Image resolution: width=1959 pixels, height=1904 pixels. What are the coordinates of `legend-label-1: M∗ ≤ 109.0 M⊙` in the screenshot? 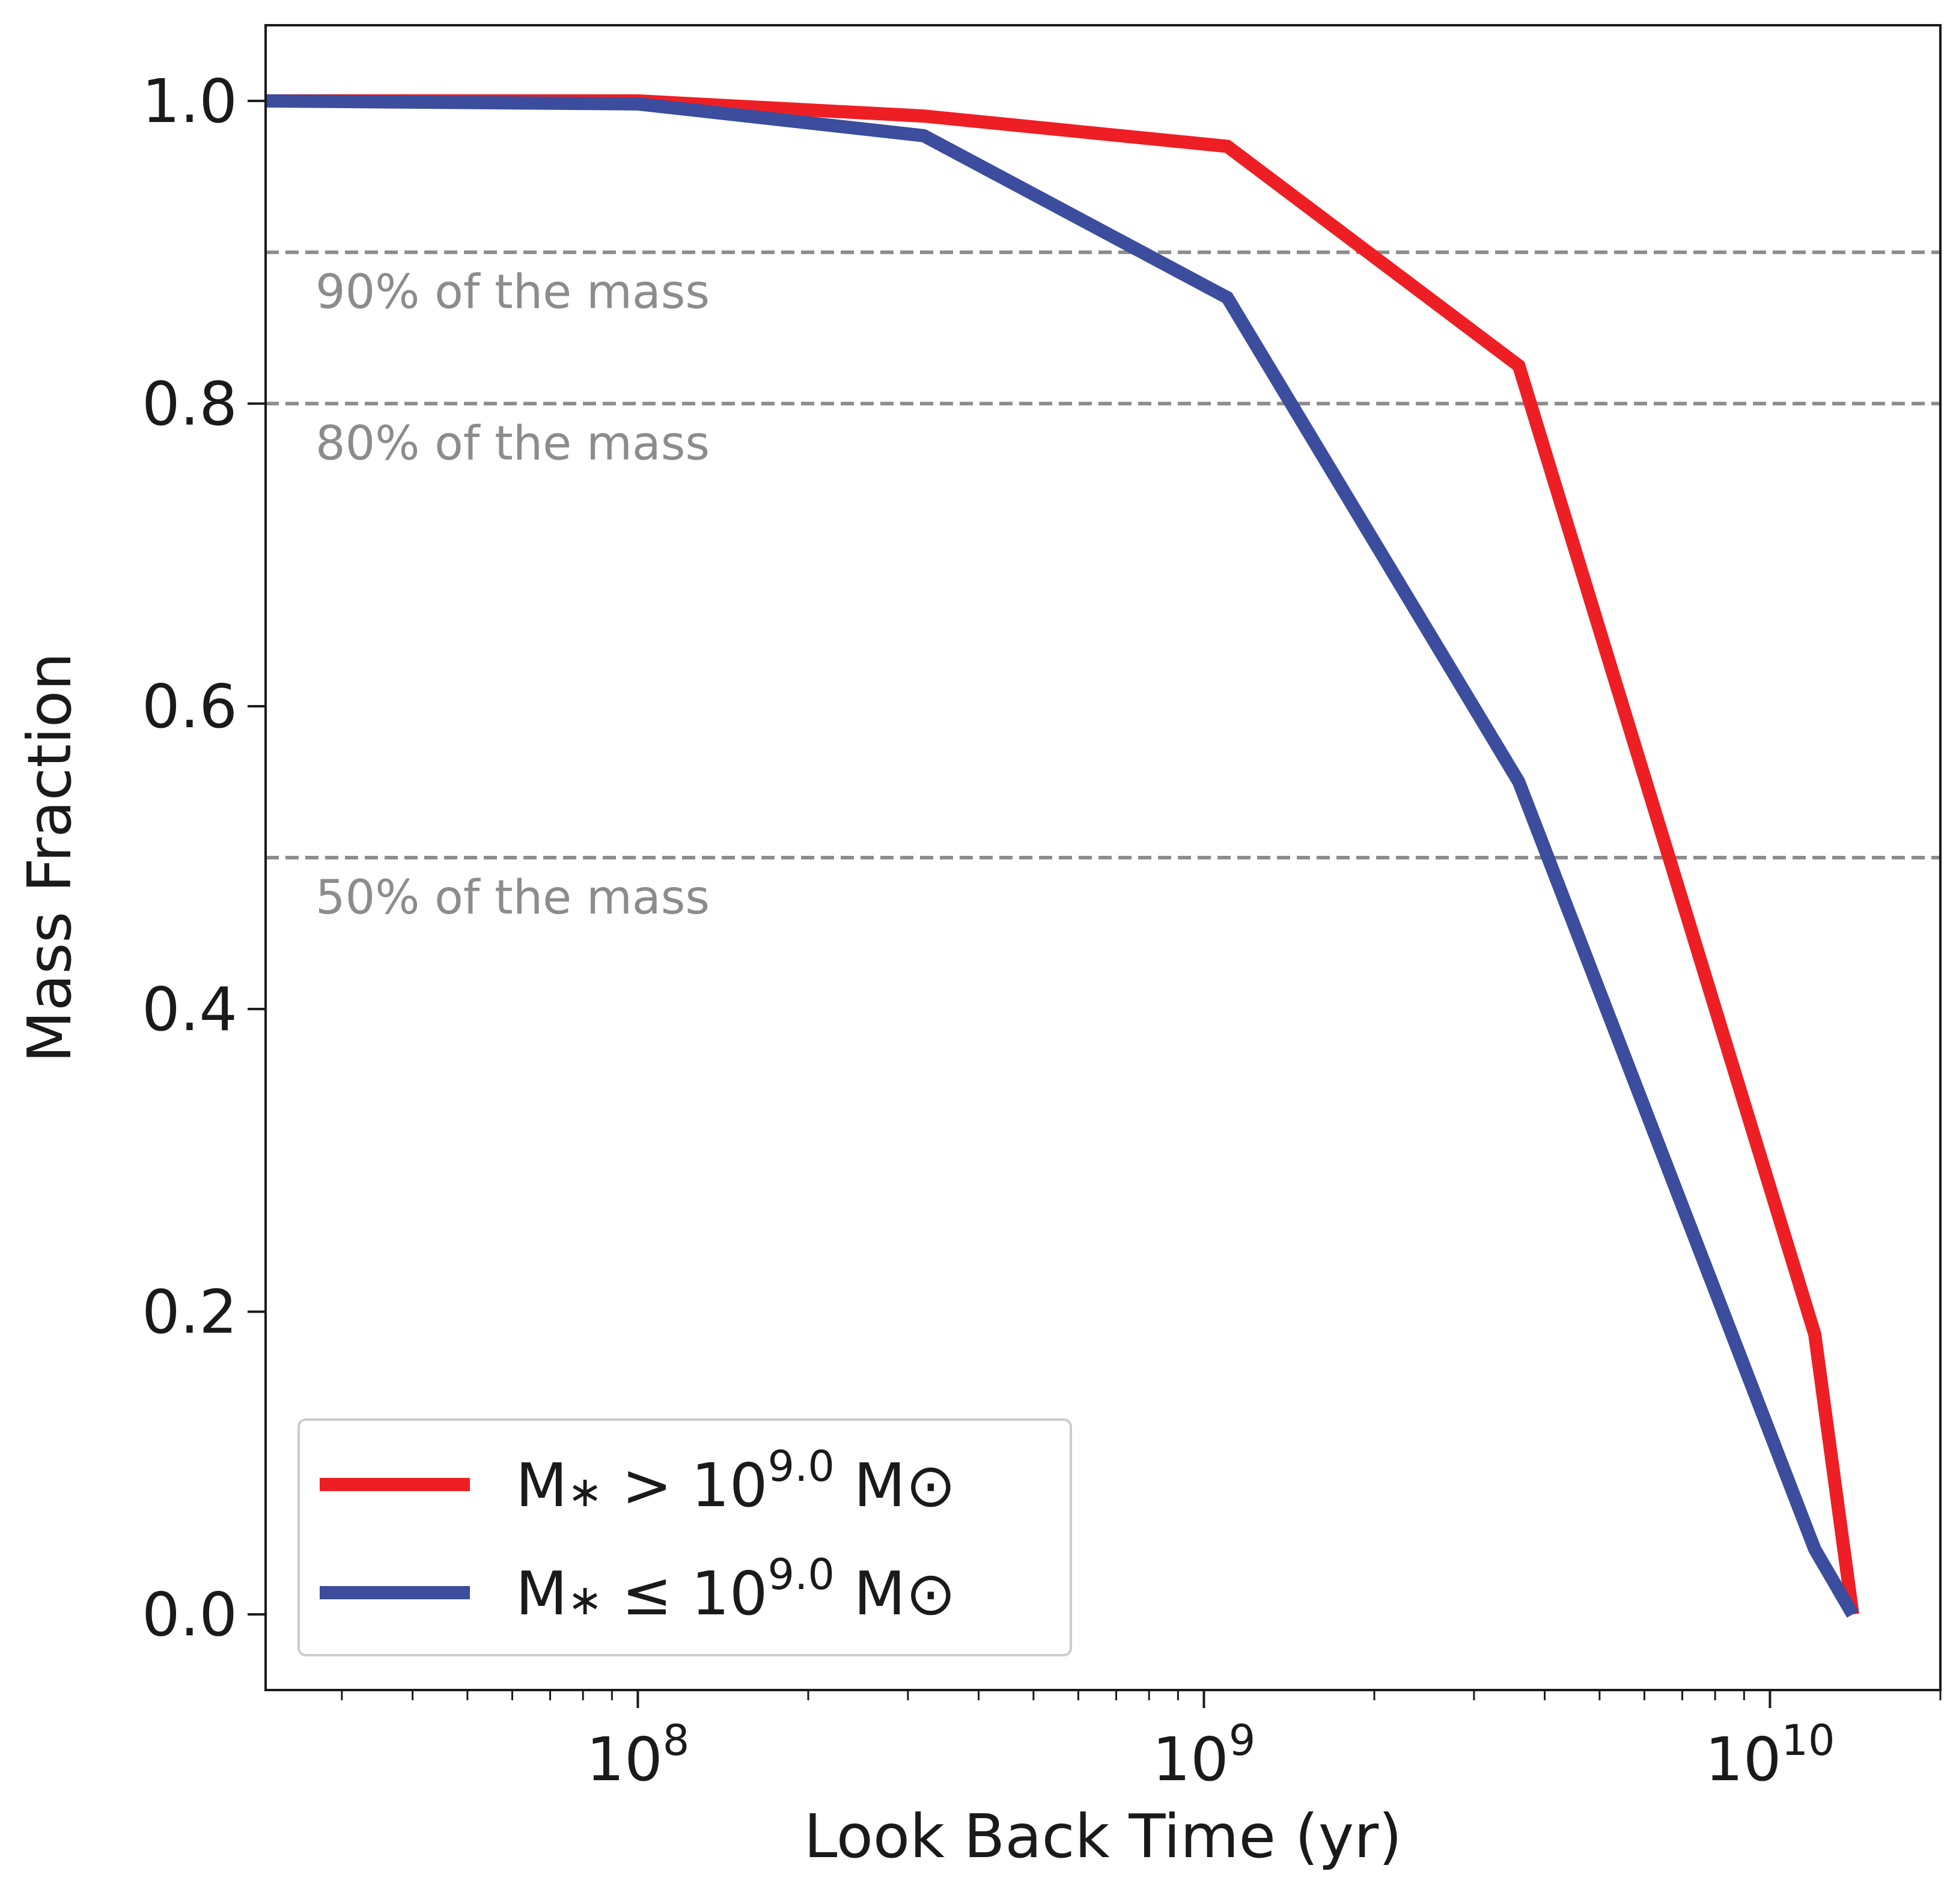 It's located at (736, 1589).